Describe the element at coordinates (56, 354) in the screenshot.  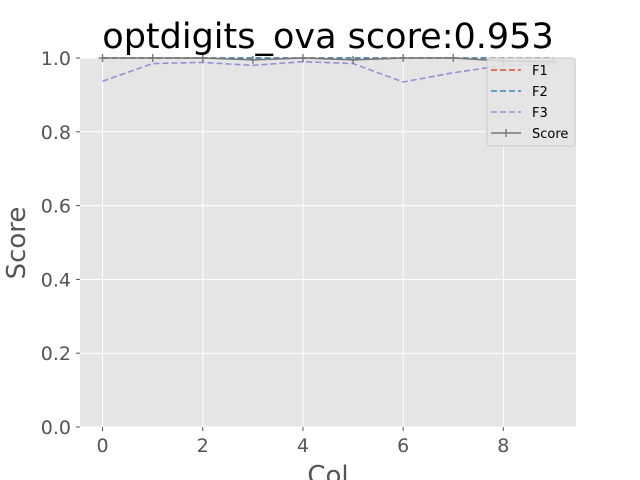
I see `y-tick-label: 0.2` at that location.